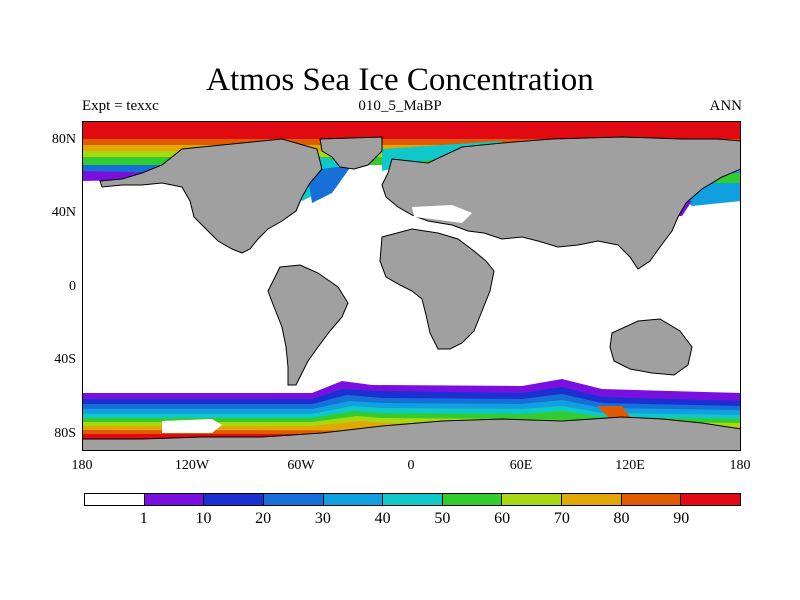  What do you see at coordinates (521, 465) in the screenshot?
I see `x-tick-label: 60E` at bounding box center [521, 465].